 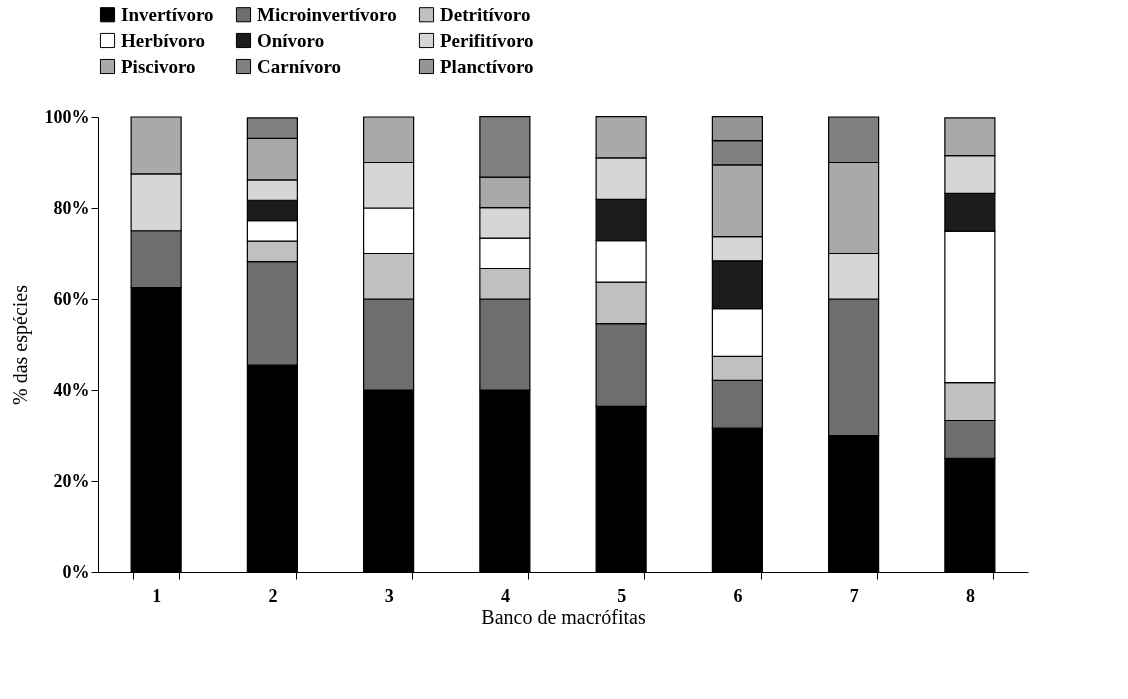 What do you see at coordinates (327, 14) in the screenshot?
I see `legend-label: Microinvertívoro` at bounding box center [327, 14].